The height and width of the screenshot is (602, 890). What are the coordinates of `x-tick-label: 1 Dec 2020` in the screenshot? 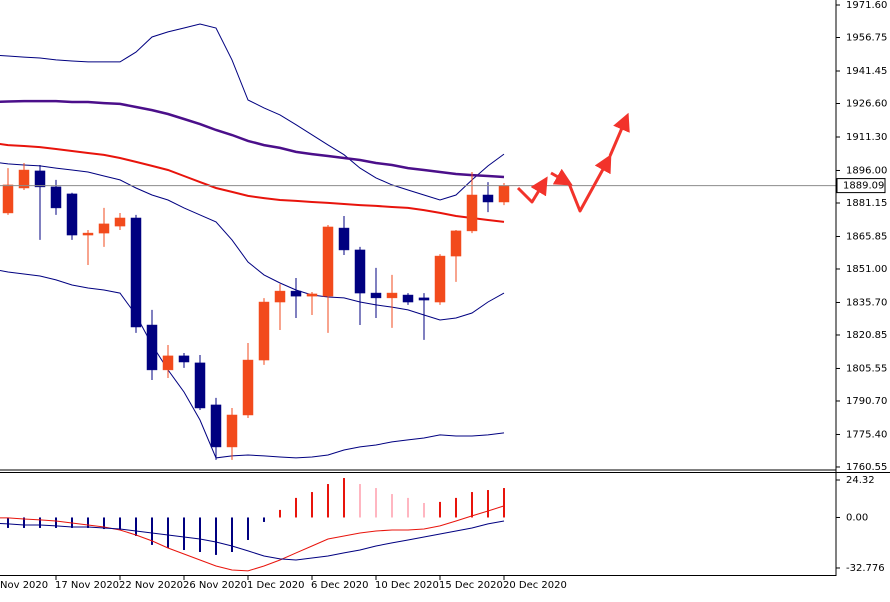 It's located at (276, 585).